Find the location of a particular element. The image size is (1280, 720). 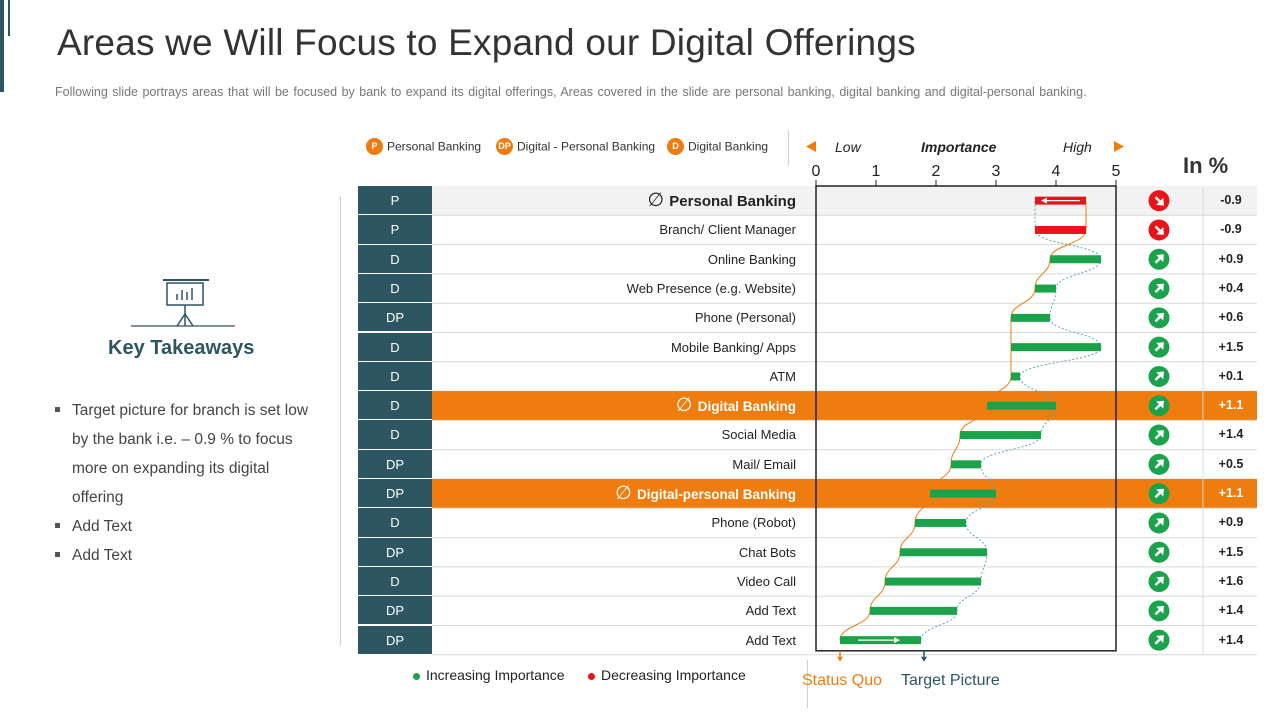

row-label: ∅ Digital-personal Banking is located at coordinates (705, 493).